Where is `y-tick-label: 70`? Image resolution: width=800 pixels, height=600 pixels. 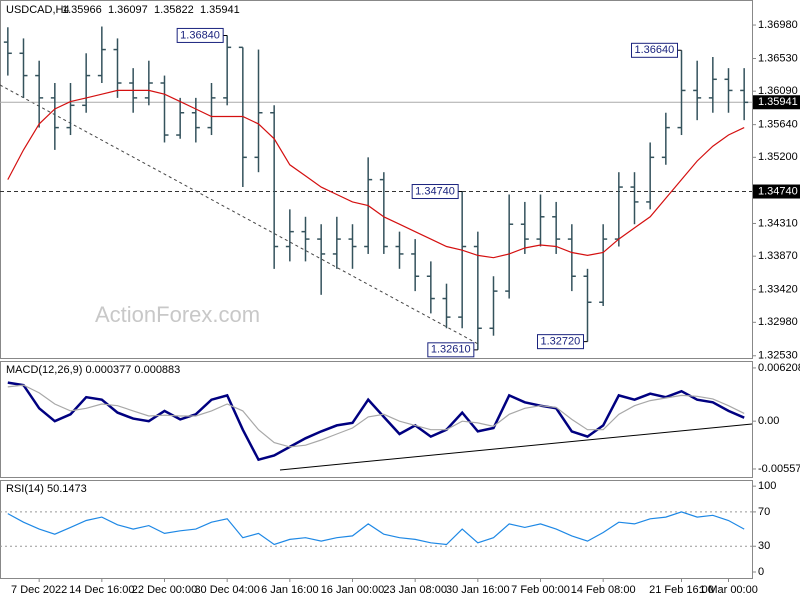
y-tick-label: 70 is located at coordinates (764, 512).